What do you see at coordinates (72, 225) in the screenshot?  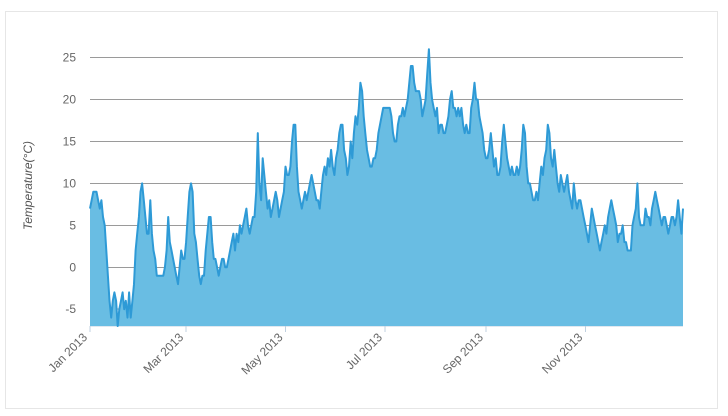 I see `y-tick-label: 5` at bounding box center [72, 225].